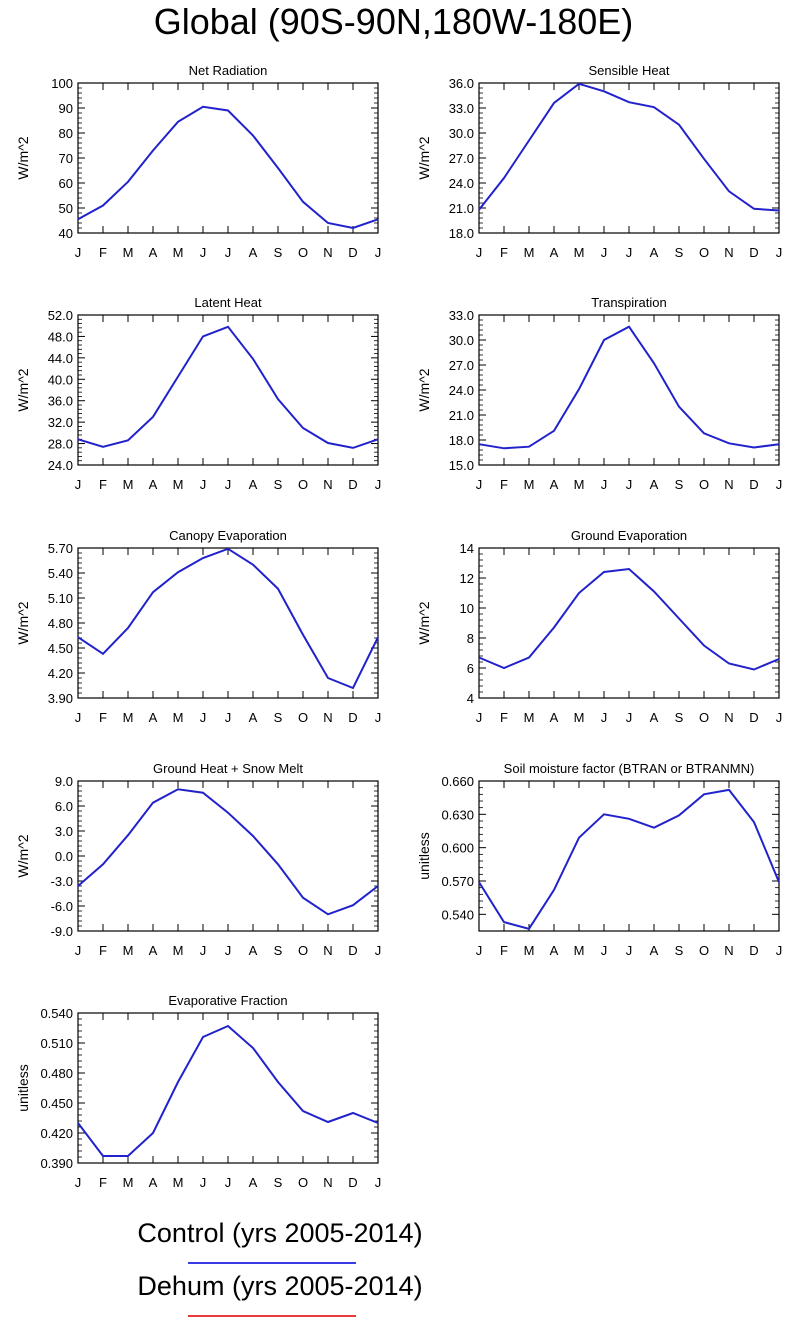 The height and width of the screenshot is (1318, 787). I want to click on panel-1-ytick-label: 90, so click(66, 108).